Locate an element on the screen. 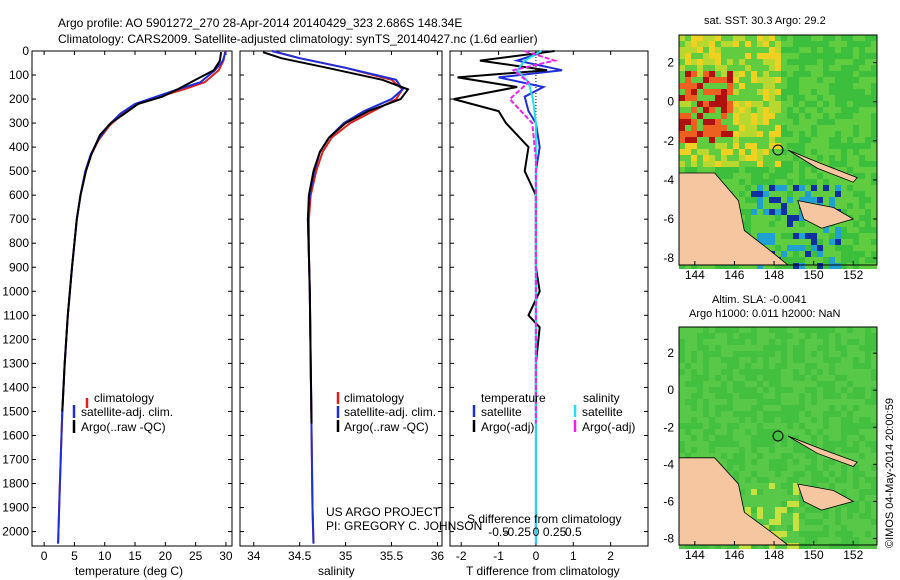  x-tick-label: -2 is located at coordinates (461, 556).